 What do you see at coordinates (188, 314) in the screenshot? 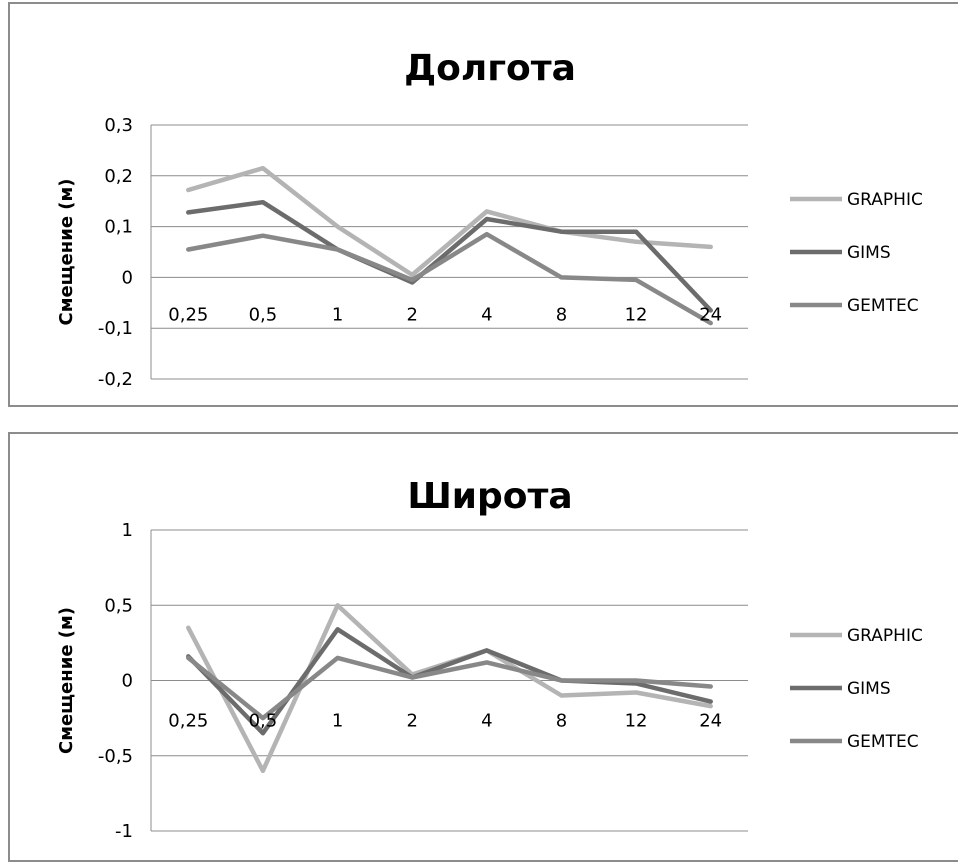
I see `longitude-x-tick-label: 0,25` at bounding box center [188, 314].